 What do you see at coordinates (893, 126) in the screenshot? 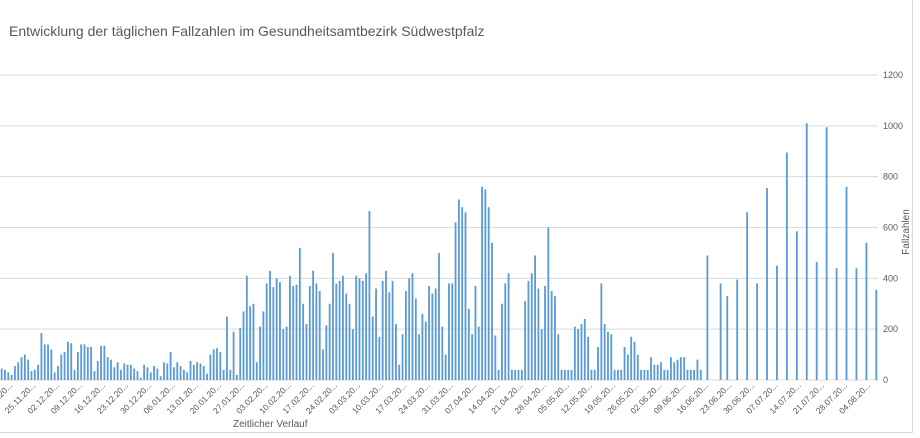
I see `y-tick-label: 1000` at bounding box center [893, 126].